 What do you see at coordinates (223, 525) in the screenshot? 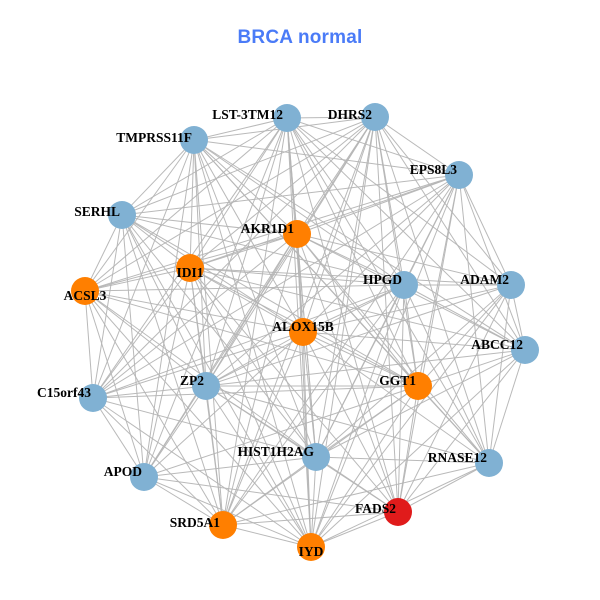
I see `graph-node-srd5a1` at bounding box center [223, 525].